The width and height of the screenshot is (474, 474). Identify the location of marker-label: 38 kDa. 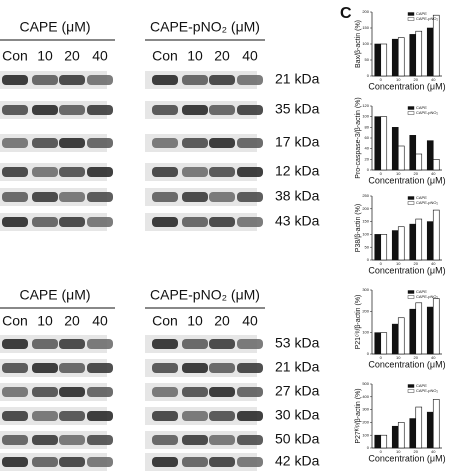
(297, 196).